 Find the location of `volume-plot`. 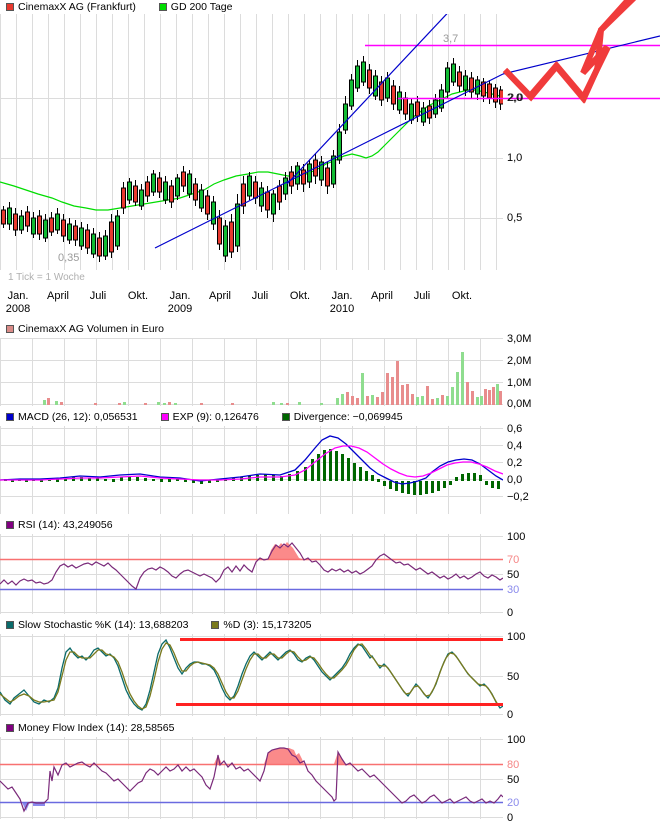

volume-plot is located at coordinates (251, 372).